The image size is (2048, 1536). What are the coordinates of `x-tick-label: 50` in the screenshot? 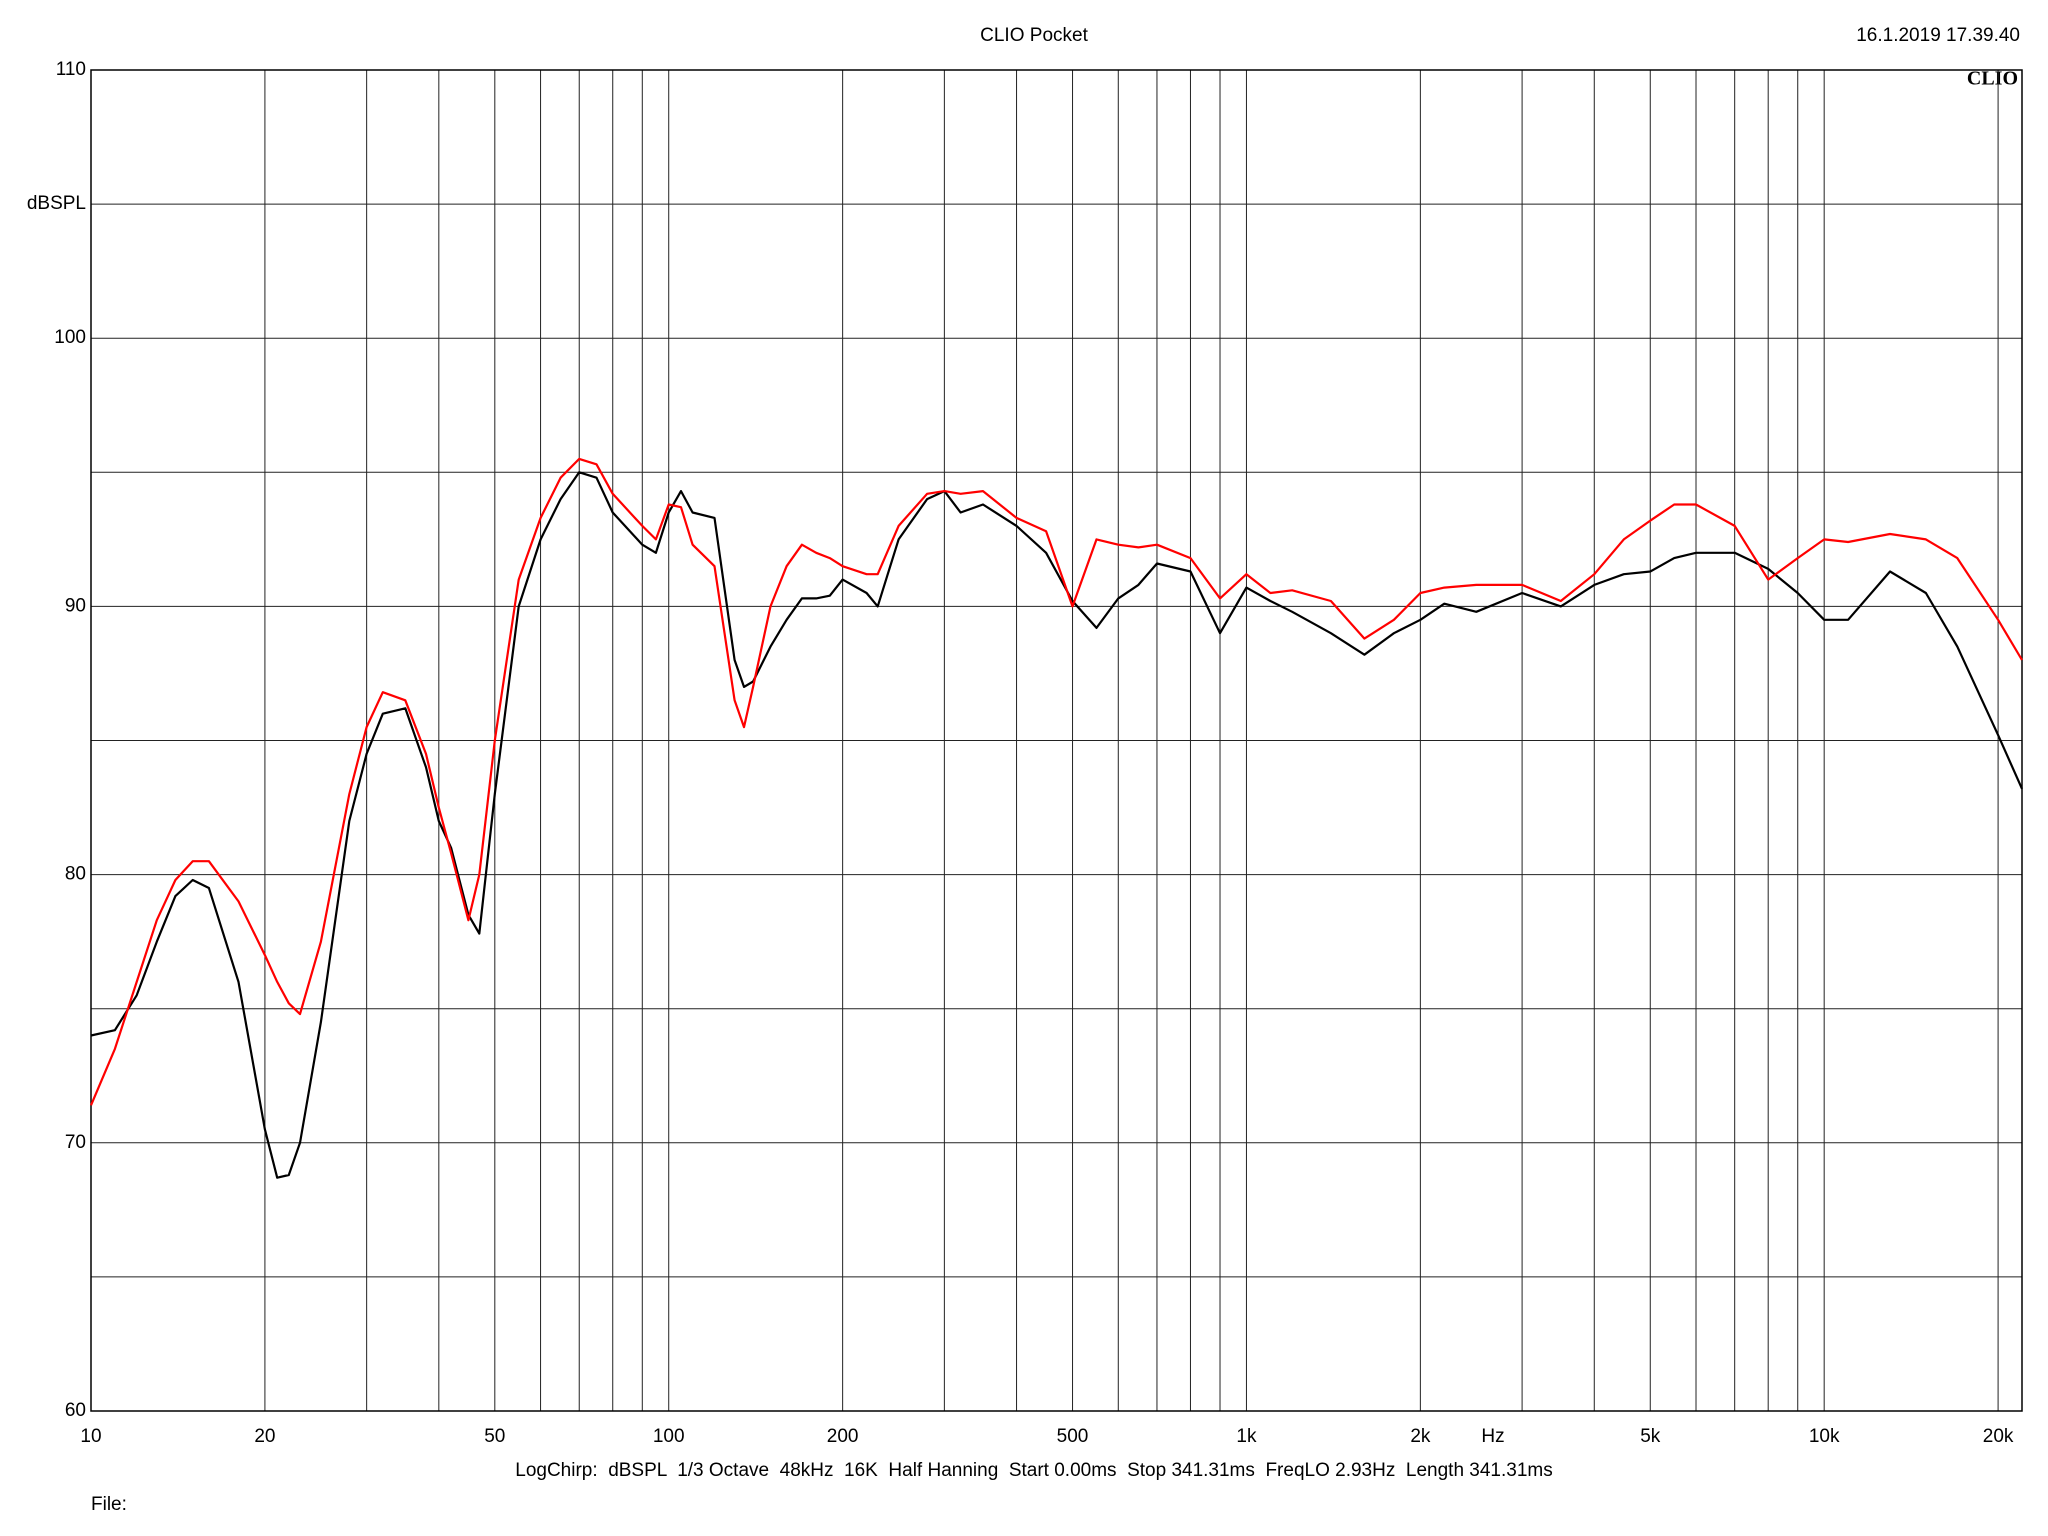 It's located at (494, 1436).